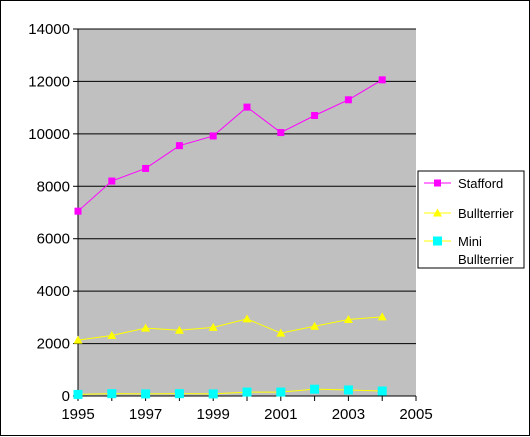 The width and height of the screenshot is (530, 437). Describe the element at coordinates (348, 414) in the screenshot. I see `x-tick-label: 2003` at that location.